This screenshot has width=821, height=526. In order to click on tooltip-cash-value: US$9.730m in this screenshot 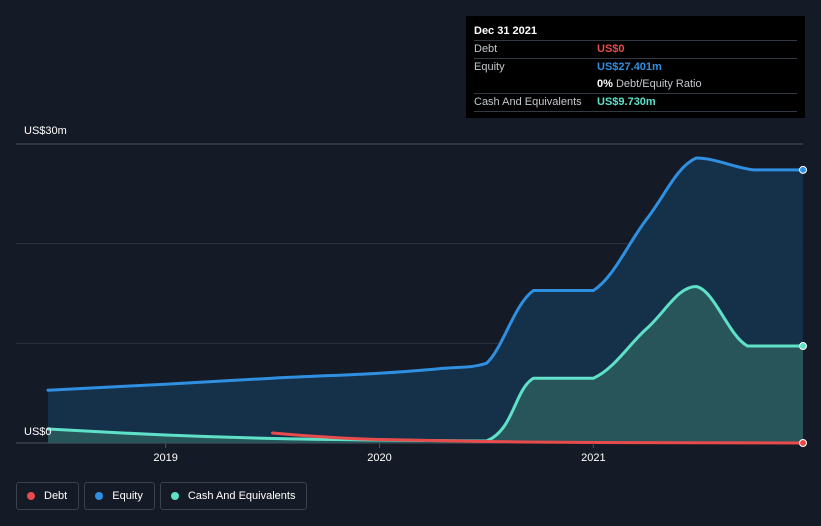, I will do `click(626, 102)`.